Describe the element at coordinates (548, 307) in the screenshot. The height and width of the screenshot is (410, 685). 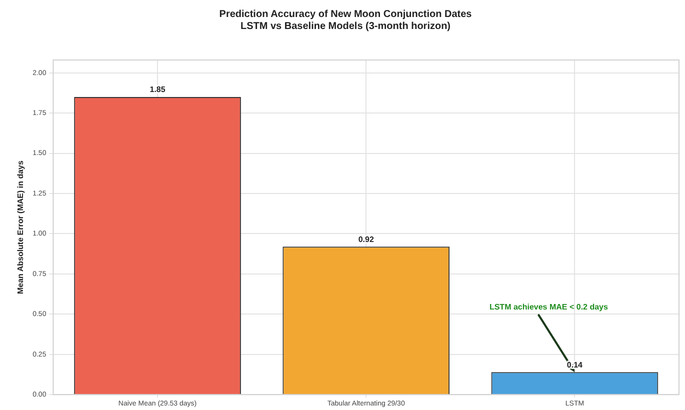
I see `annotation: LSTM achieves MAE < 0.2 days` at that location.